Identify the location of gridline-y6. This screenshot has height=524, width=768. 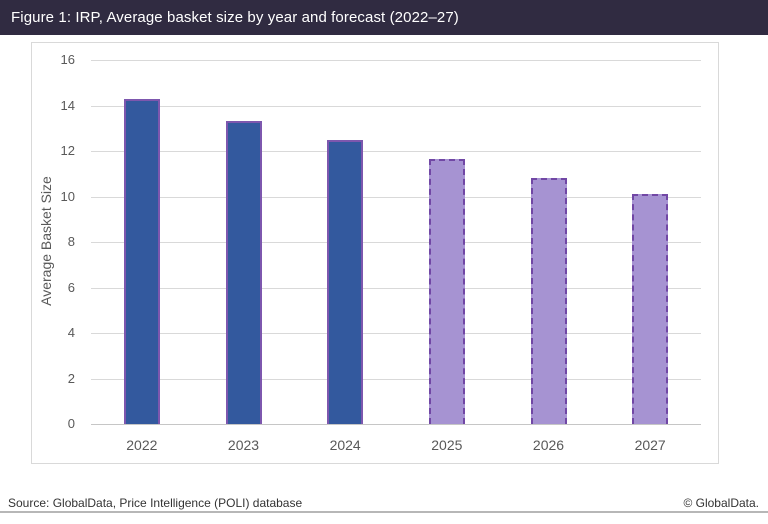
(396, 288).